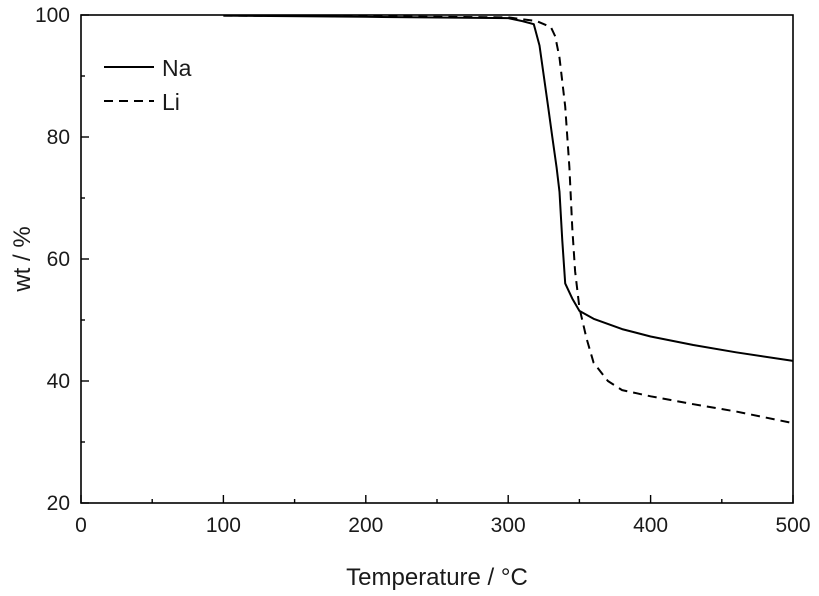 The height and width of the screenshot is (596, 819). Describe the element at coordinates (58, 137) in the screenshot. I see `y-tick-label: 80` at that location.